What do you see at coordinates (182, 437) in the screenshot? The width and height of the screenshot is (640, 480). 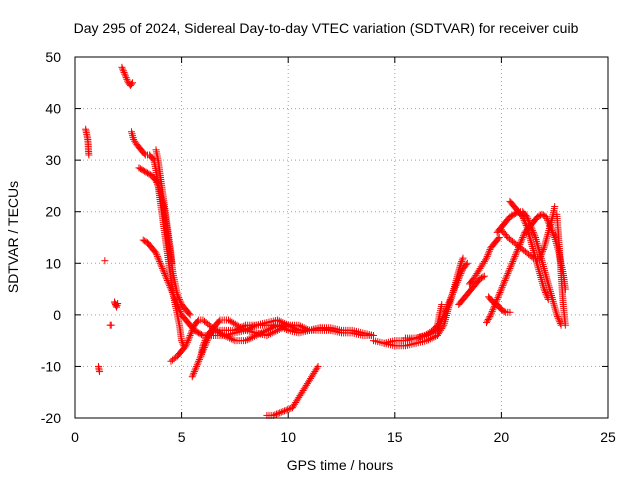 I see `x-tick-label: 5` at bounding box center [182, 437].